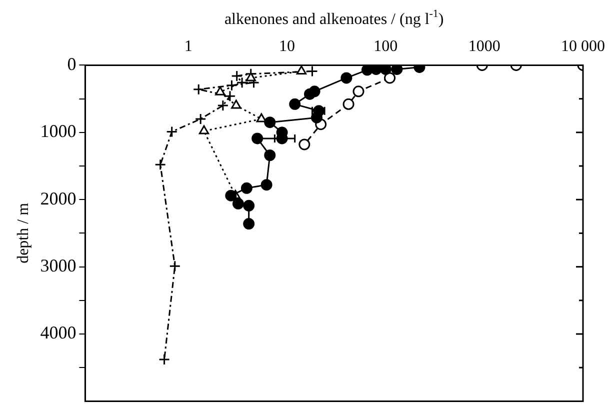 The height and width of the screenshot is (415, 613). Describe the element at coordinates (58, 332) in the screenshot. I see `y-tick-label: 4000` at that location.